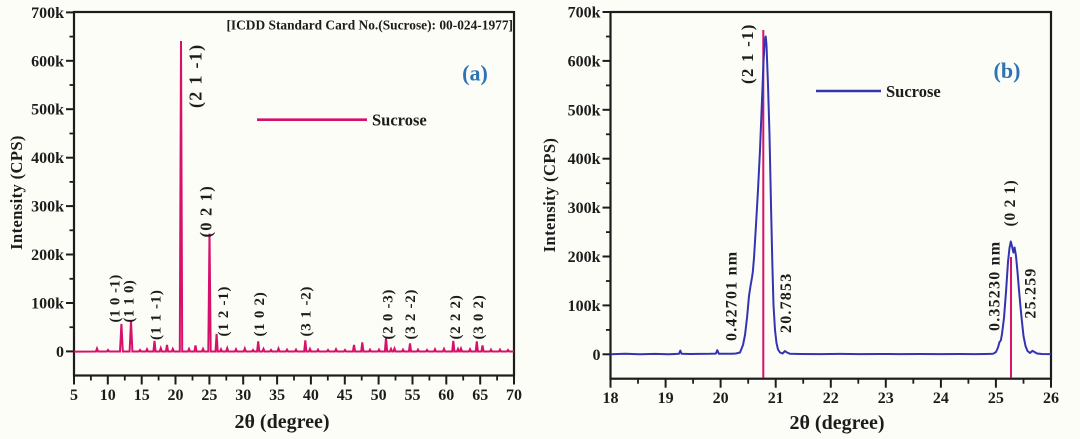 The height and width of the screenshot is (439, 1080). Describe the element at coordinates (1051, 398) in the screenshot. I see `svg-text: 26` at that location.